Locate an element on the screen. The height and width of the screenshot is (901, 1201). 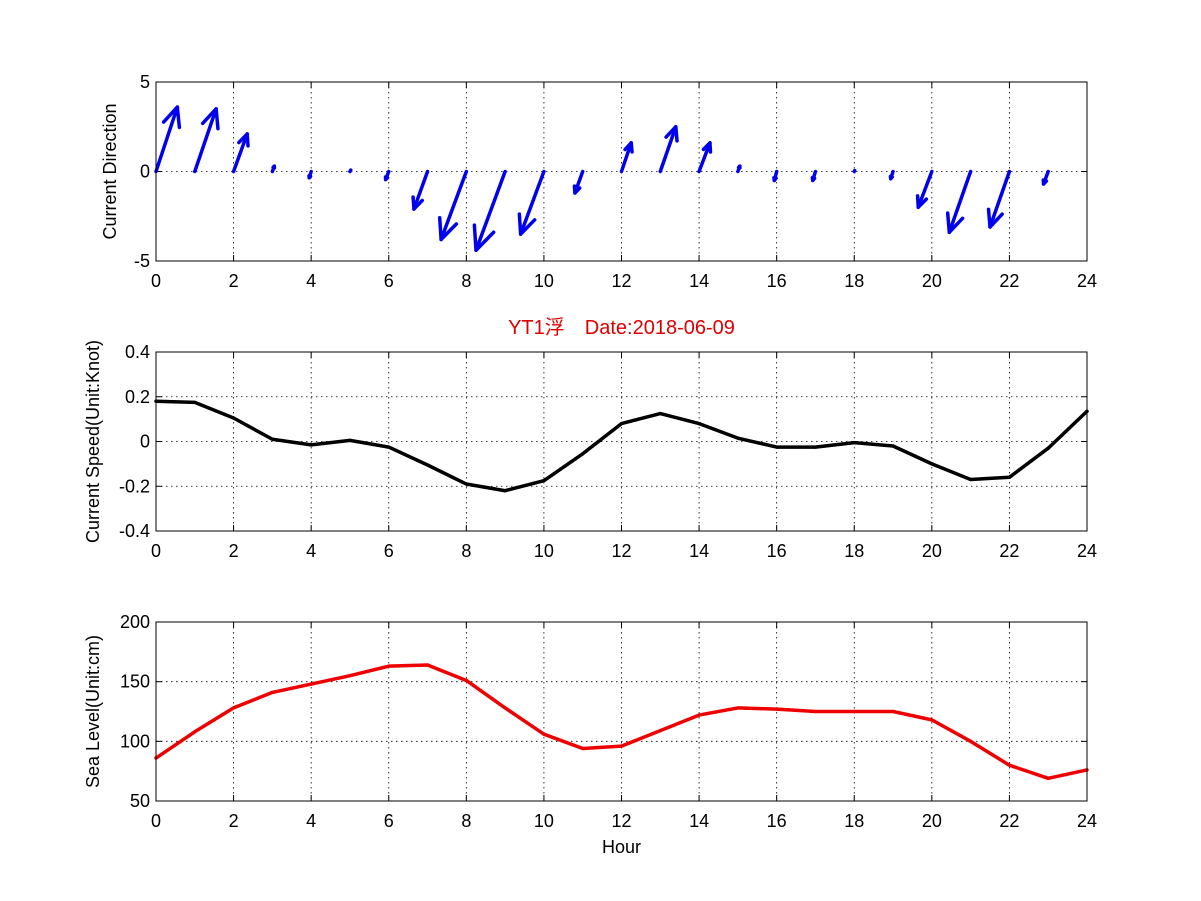
speed-x-tick-label: 6 is located at coordinates (389, 551).